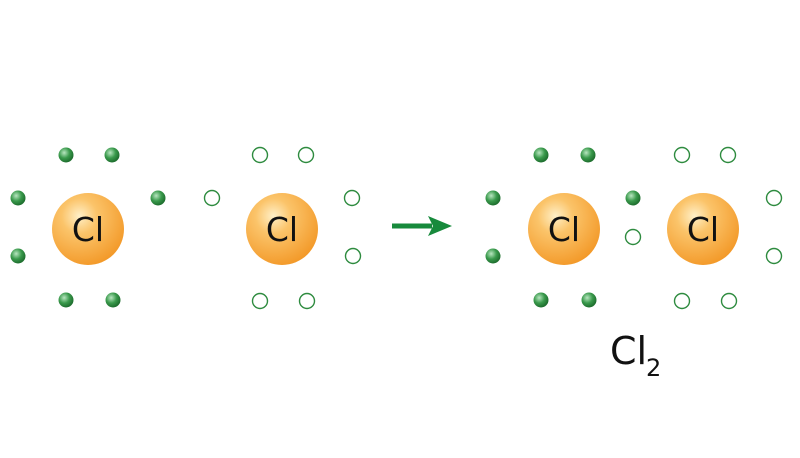 This screenshot has width=800, height=458. I want to click on reactant-atom-2: Cl, so click(282, 228).